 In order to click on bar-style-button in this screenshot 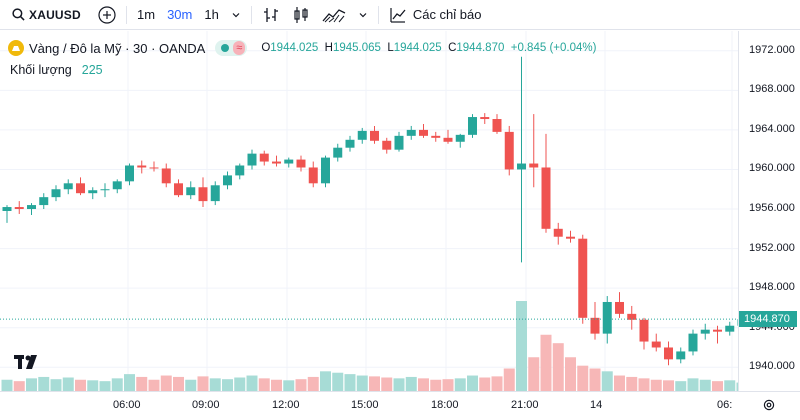, I will do `click(271, 15)`.